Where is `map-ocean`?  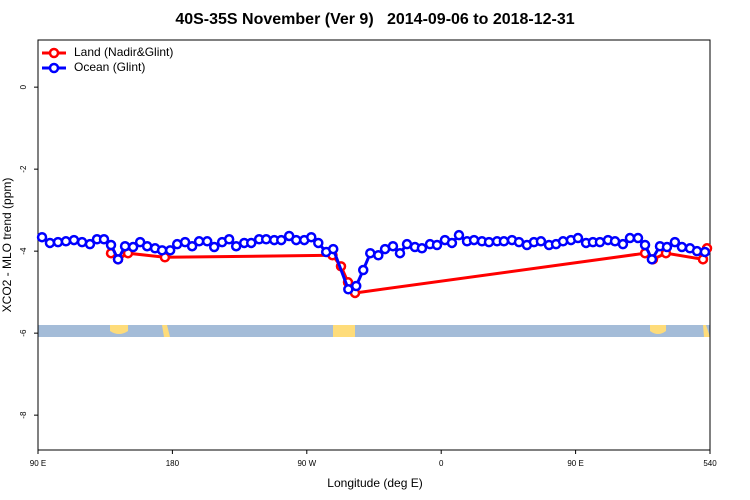 map-ocean is located at coordinates (374, 331).